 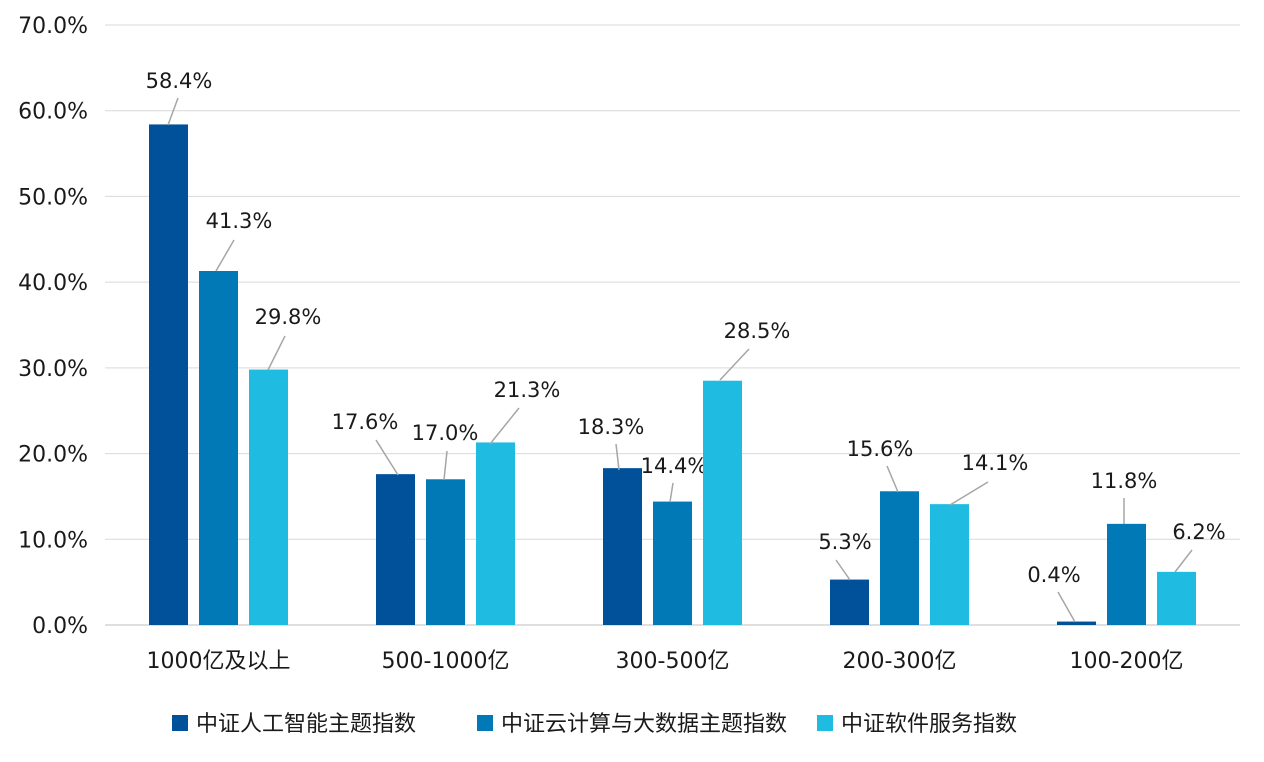 I want to click on y-tick-label: 70.0%, so click(x=53, y=26).